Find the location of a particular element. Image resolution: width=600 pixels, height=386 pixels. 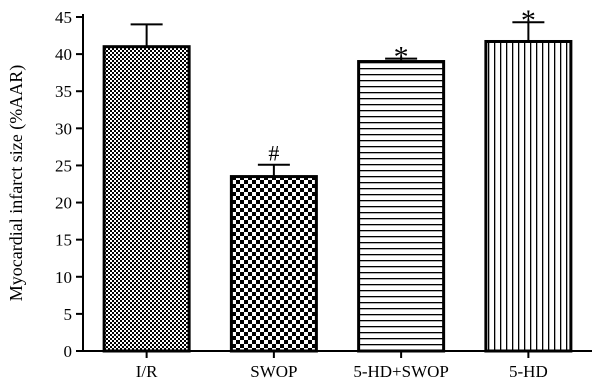

y-tick-label-15: 15 is located at coordinates (63, 240).